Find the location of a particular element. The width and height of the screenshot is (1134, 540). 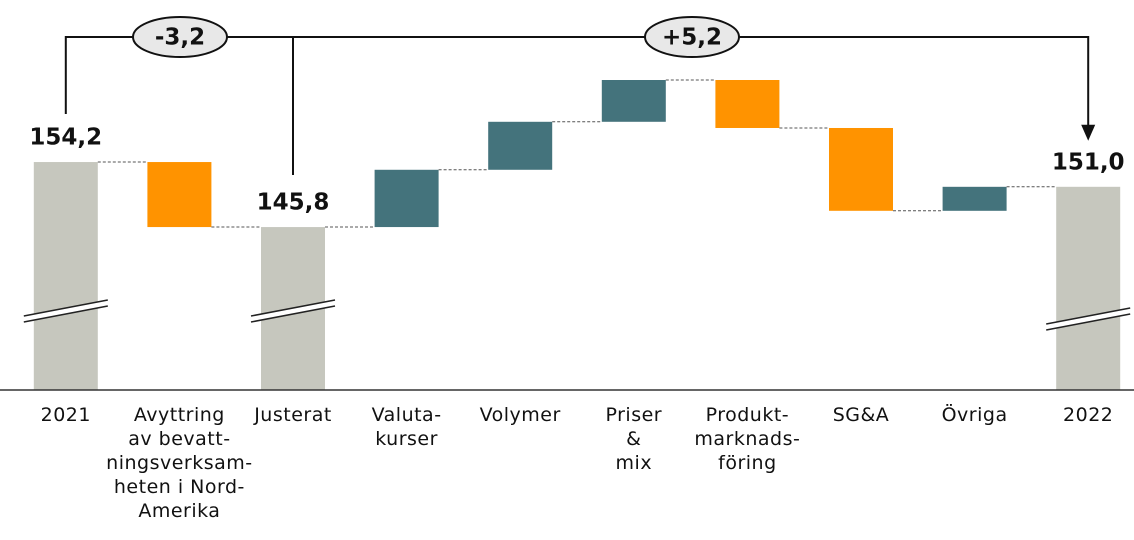

x-tick-label: Produkt-marknads-föring is located at coordinates (747, 439).